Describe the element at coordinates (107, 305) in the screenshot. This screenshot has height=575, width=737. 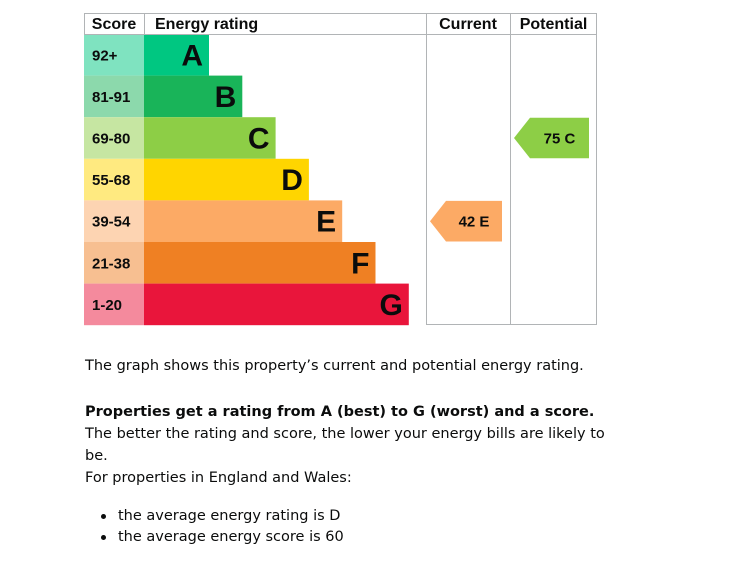
I see `score-label: 1-20` at that location.